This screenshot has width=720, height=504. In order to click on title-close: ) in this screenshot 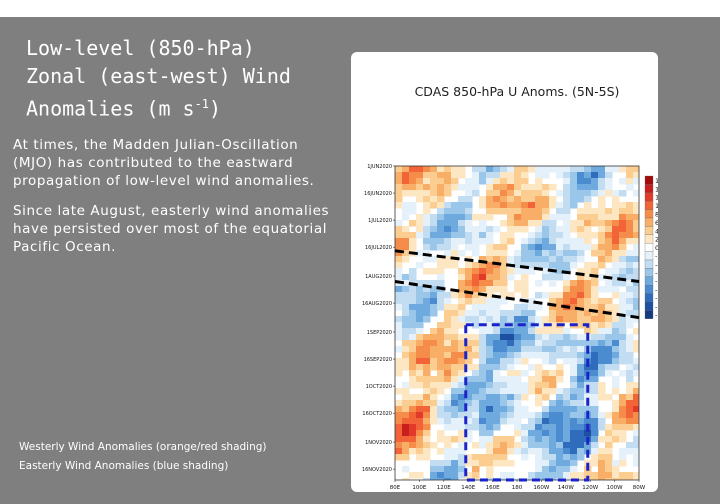, I will do `click(215, 108)`.